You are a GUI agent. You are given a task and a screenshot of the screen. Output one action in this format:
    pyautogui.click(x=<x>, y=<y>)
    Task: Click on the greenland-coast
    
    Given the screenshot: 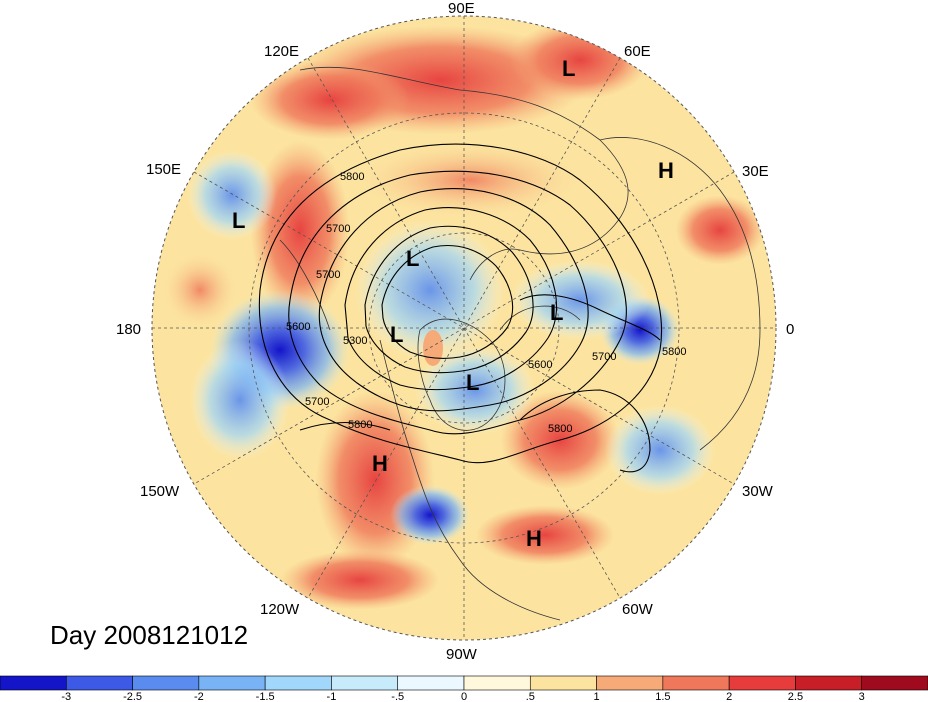 What is the action you would take?
    pyautogui.click(x=540, y=318)
    